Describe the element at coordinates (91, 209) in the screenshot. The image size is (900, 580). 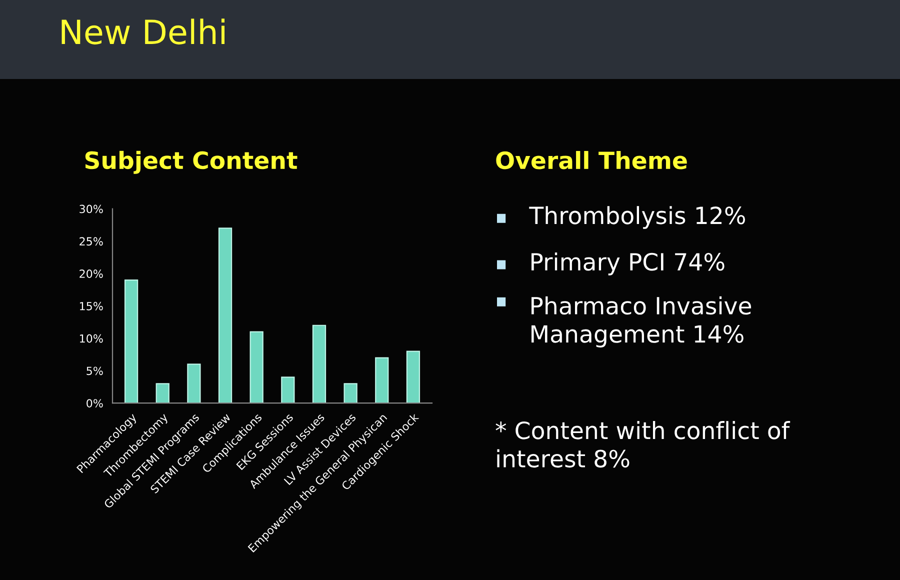
I see `y-tick-label: 30%` at that location.